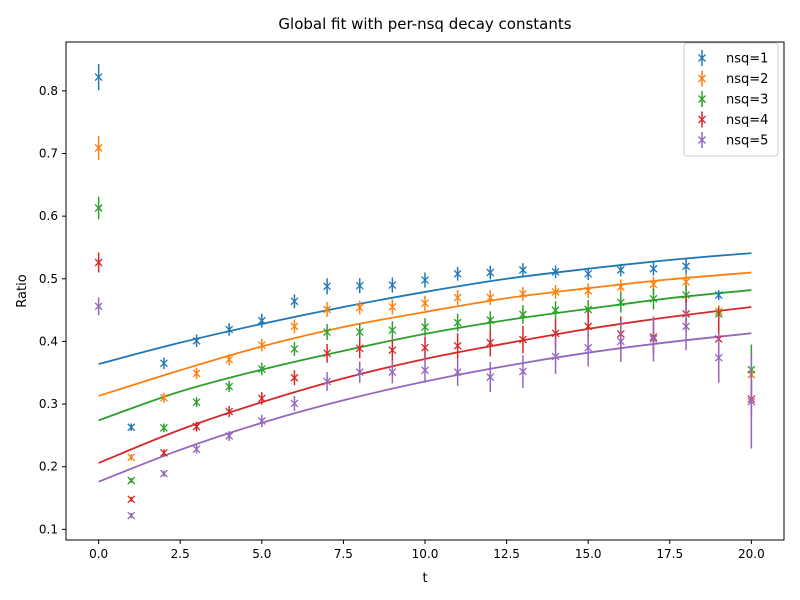 The height and width of the screenshot is (600, 800). I want to click on y-axis-label: Ratio, so click(22, 290).